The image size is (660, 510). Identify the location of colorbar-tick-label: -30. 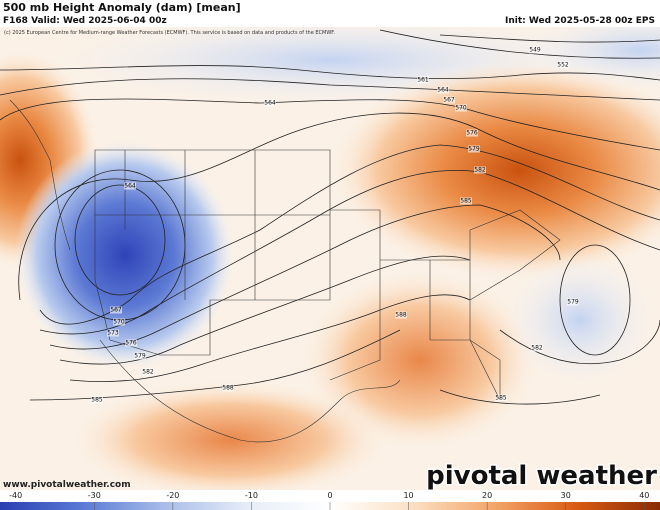
(94, 495).